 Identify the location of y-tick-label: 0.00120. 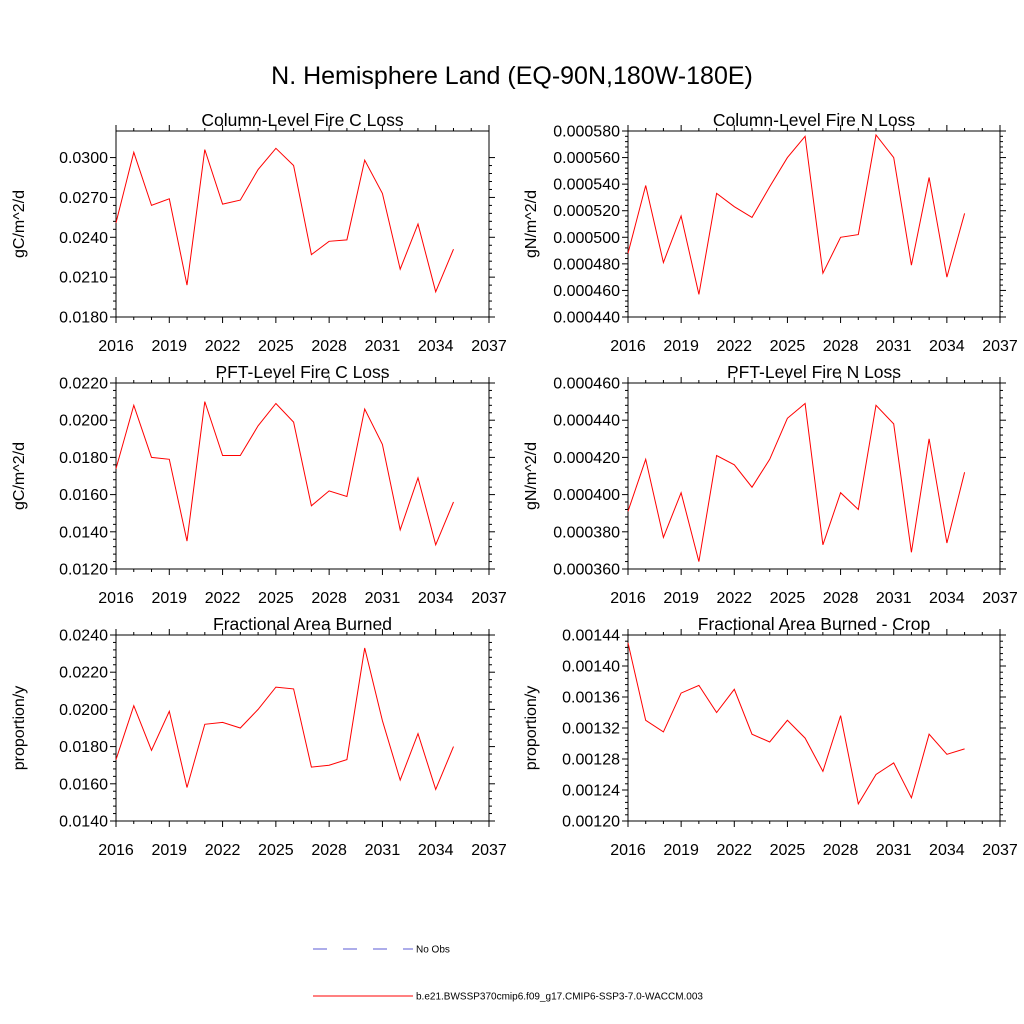
(591, 822).